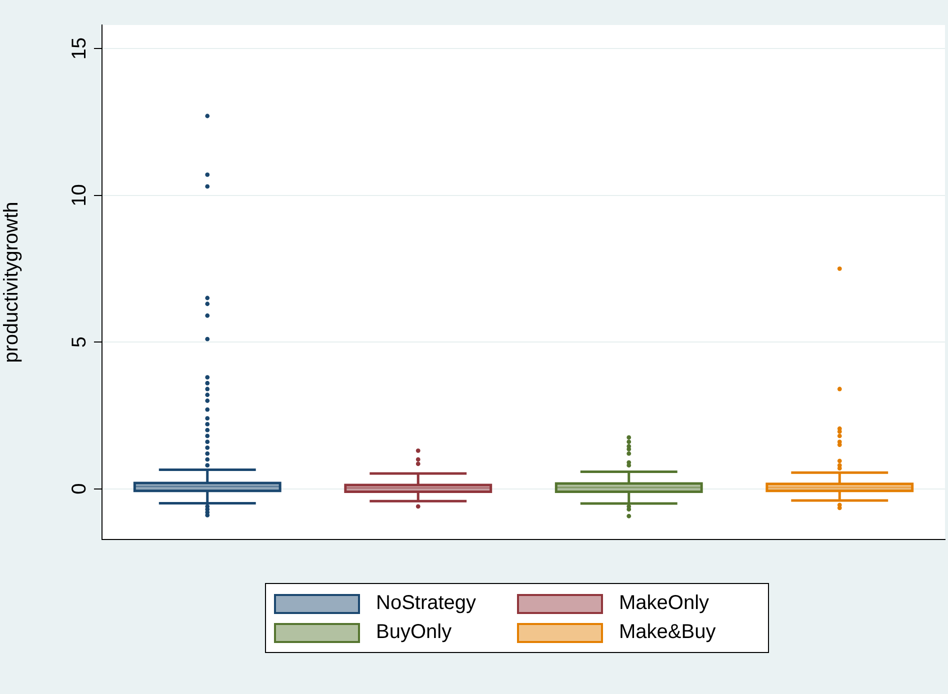 Image resolution: width=948 pixels, height=694 pixels. I want to click on legend-label: Make&Buy, so click(667, 632).